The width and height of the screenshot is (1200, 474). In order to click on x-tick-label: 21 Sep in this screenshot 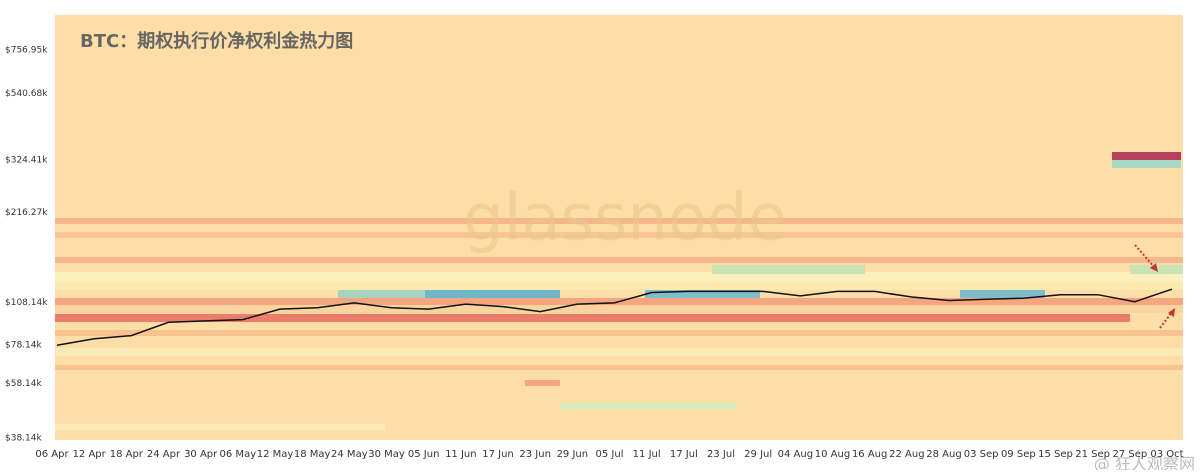, I will do `click(1092, 454)`.